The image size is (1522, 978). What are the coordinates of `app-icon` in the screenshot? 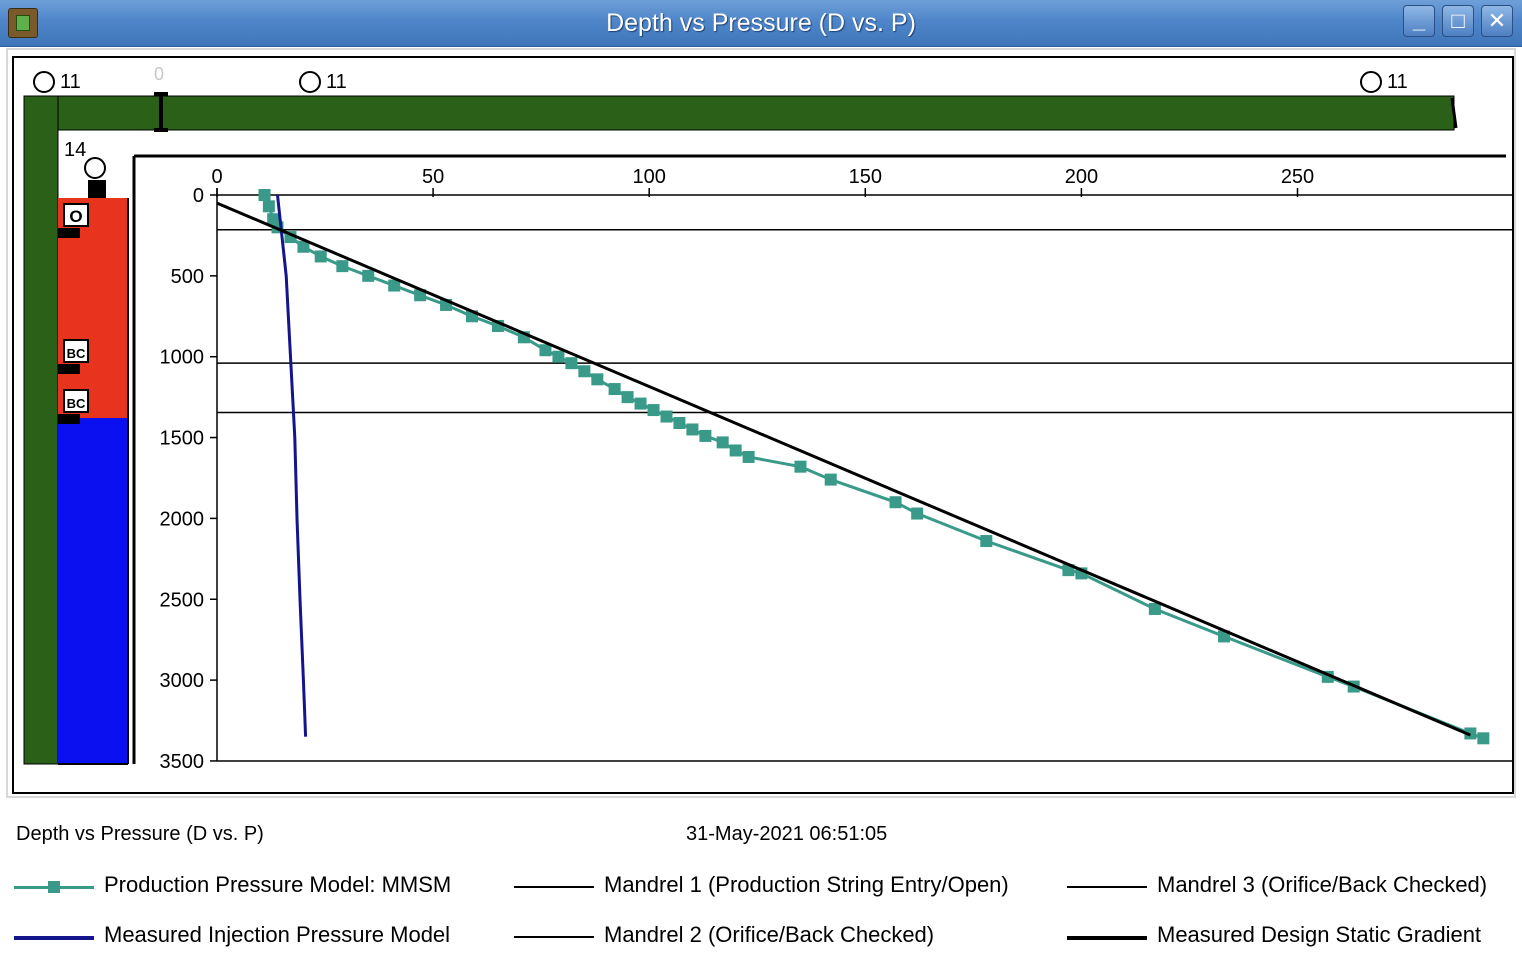 It's located at (23, 23).